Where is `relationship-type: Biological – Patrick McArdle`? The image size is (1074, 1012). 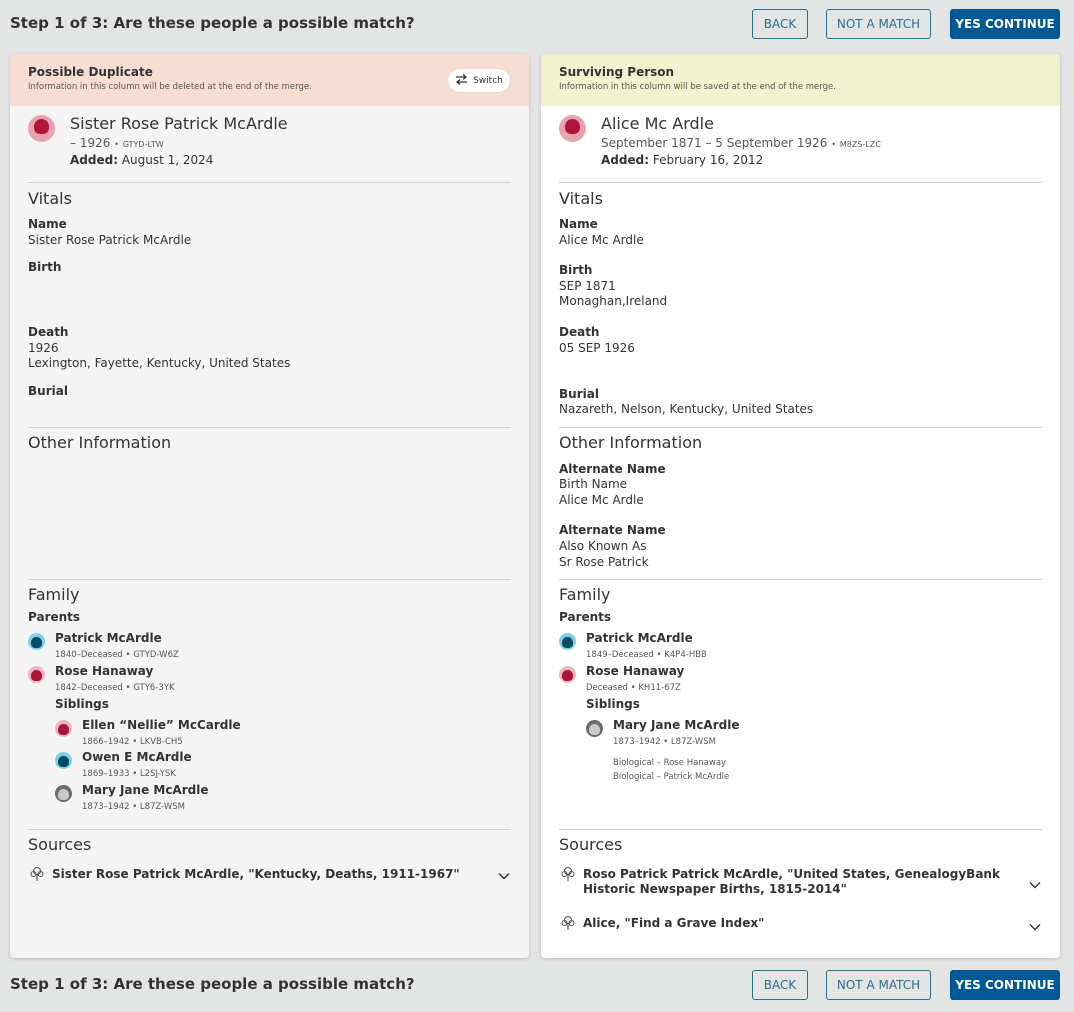
relationship-type: Biological – Patrick McArdle is located at coordinates (671, 777).